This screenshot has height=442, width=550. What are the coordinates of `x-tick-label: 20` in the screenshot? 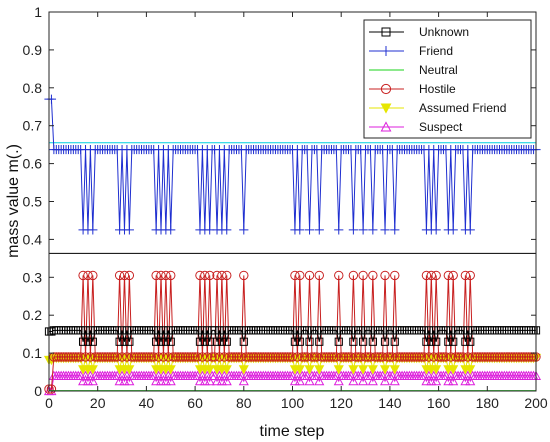 It's located at (98, 403).